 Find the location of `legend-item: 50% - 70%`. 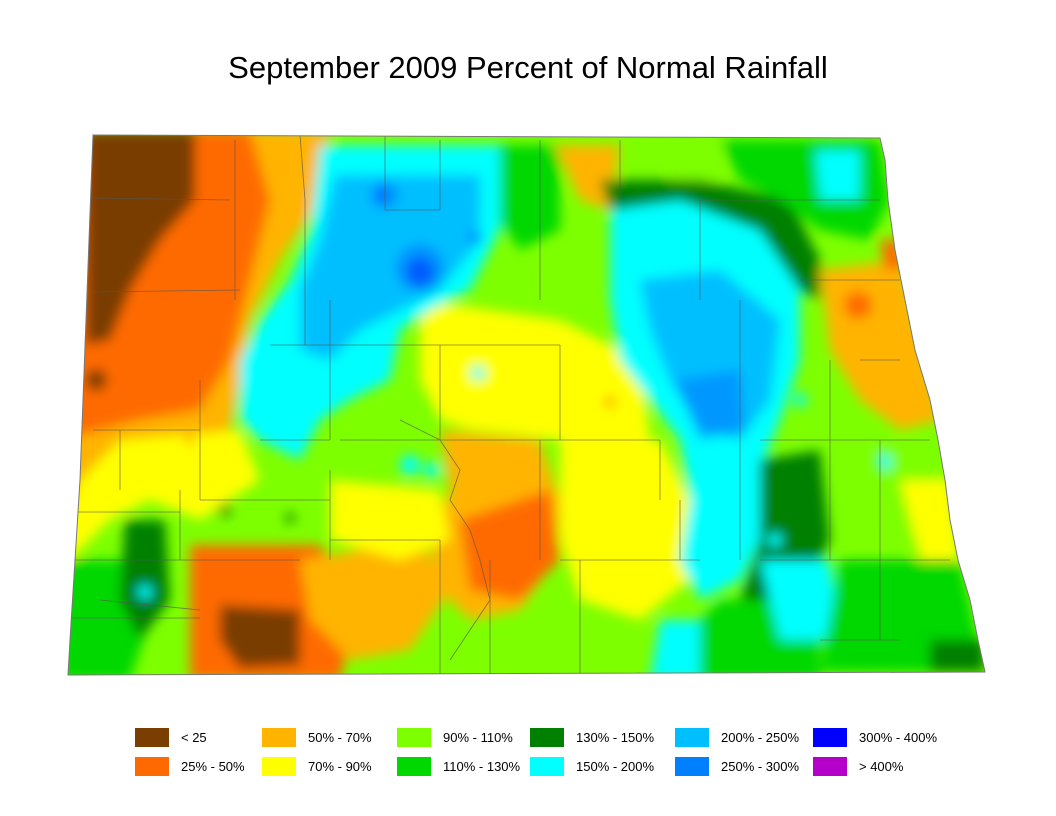

legend-item: 50% - 70% is located at coordinates (317, 737).